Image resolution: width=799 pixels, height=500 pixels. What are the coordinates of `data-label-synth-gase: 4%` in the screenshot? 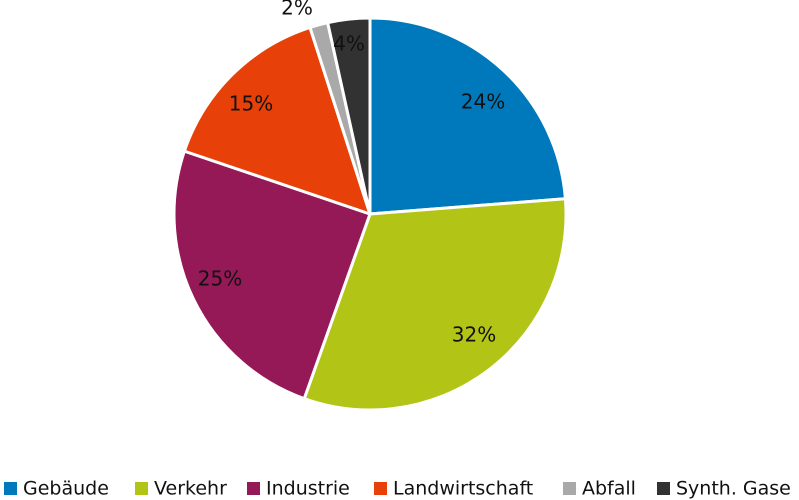 It's located at (349, 44).